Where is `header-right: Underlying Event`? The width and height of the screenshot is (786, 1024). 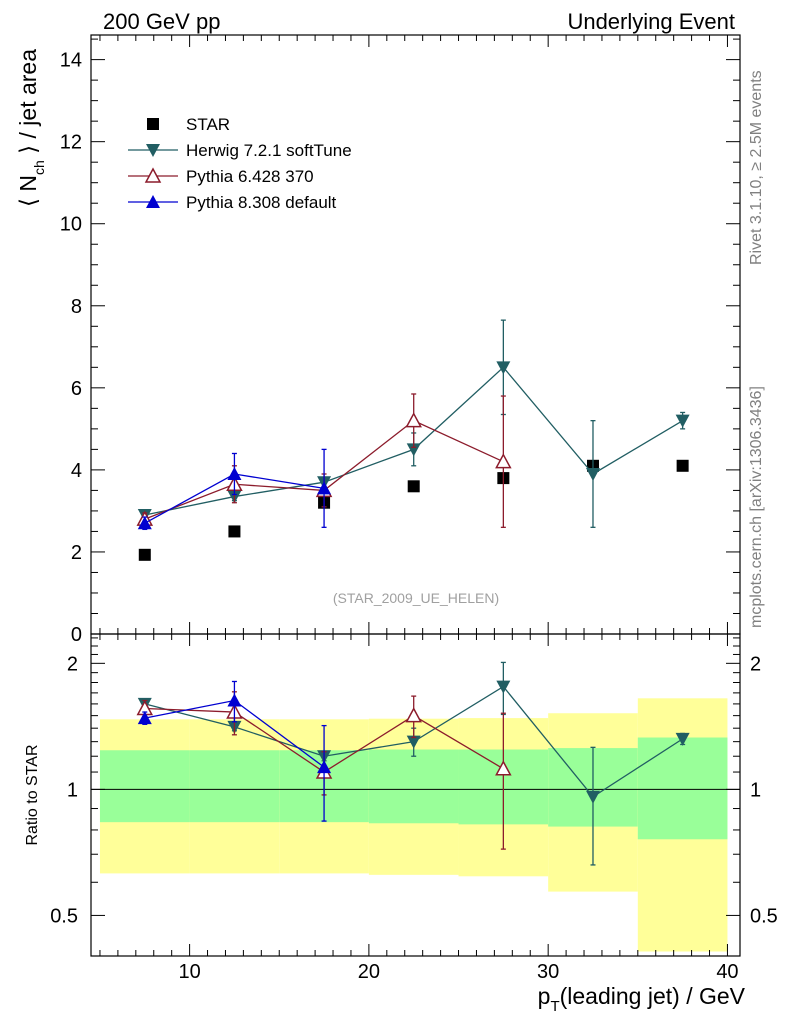
header-right: Underlying Event is located at coordinates (651, 21).